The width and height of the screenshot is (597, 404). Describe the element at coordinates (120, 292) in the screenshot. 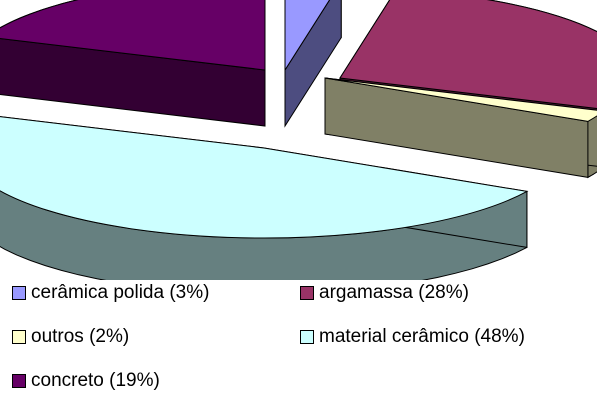

I see `legend-label: cerâmica polida (3%)` at that location.